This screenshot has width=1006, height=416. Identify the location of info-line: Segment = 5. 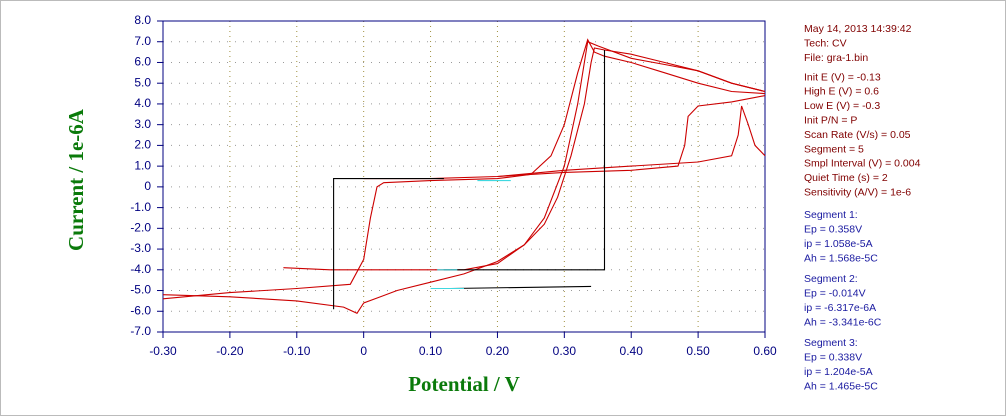
(834, 149).